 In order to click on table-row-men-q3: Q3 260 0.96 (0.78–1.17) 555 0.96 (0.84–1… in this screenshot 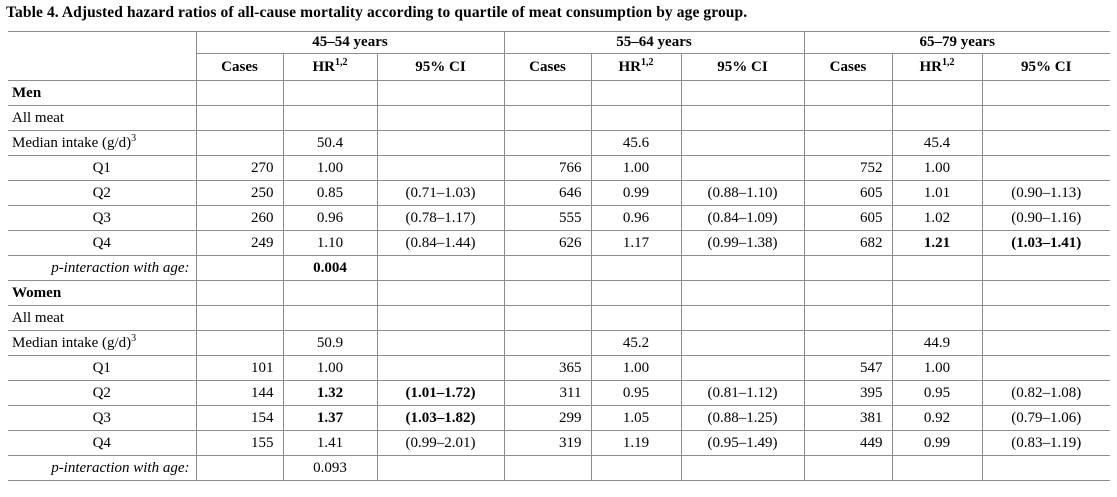, I will do `click(559, 218)`.